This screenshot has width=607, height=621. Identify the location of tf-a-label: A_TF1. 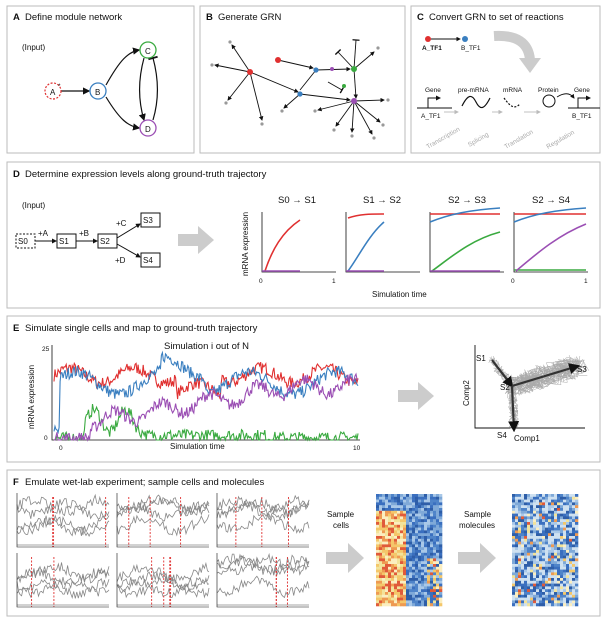
(432, 48).